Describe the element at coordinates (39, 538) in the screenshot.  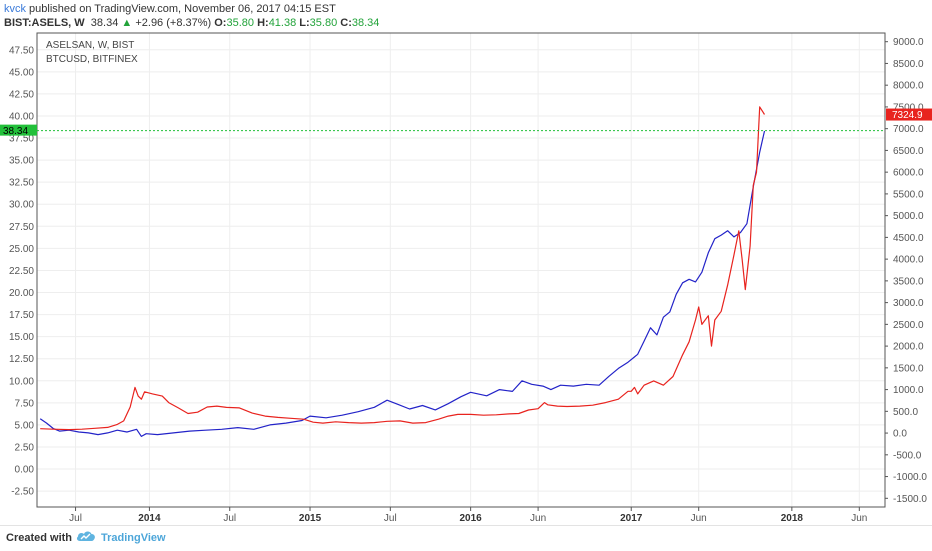
I see `footer-created-with: Created with` at that location.